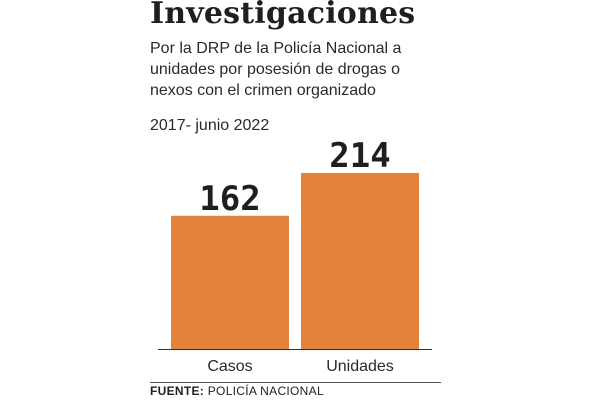 The height and width of the screenshot is (400, 591). Describe the element at coordinates (230, 282) in the screenshot. I see `bar-casos` at that location.